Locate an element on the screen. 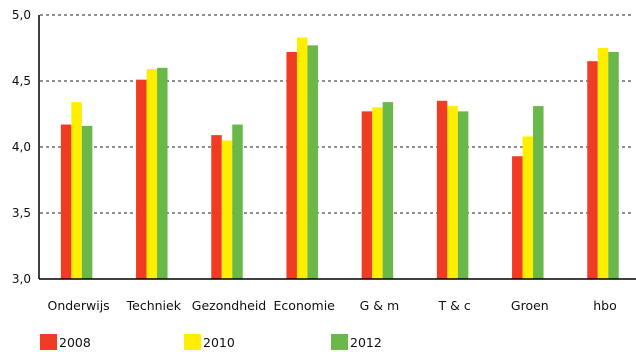 This screenshot has width=636, height=352. y-tick-label: 4,5 is located at coordinates (21, 81).